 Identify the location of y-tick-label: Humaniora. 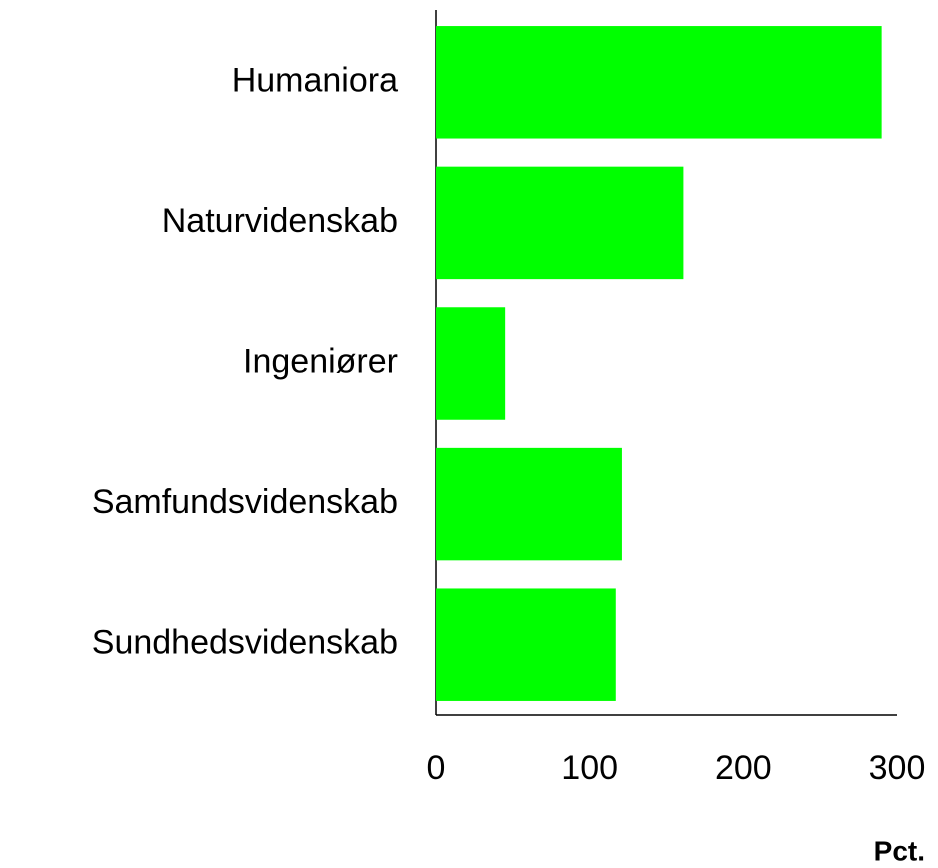
(315, 80).